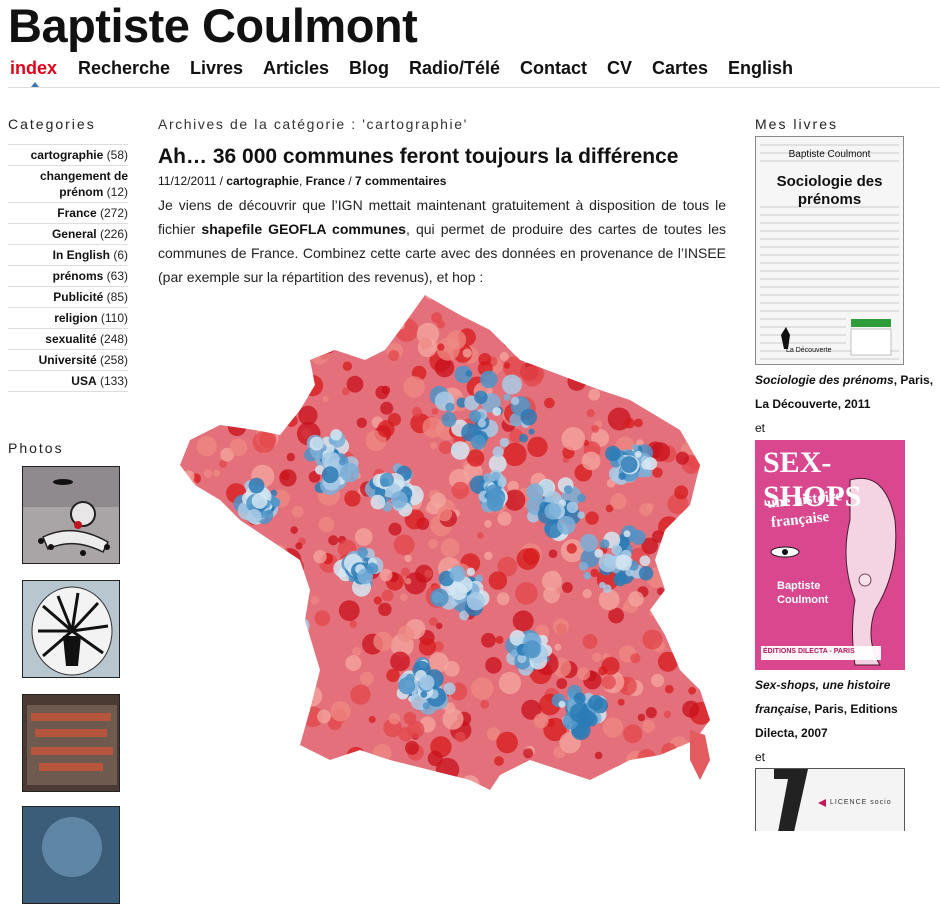  Describe the element at coordinates (36, 448) in the screenshot. I see `photos-heading: Photos` at that location.